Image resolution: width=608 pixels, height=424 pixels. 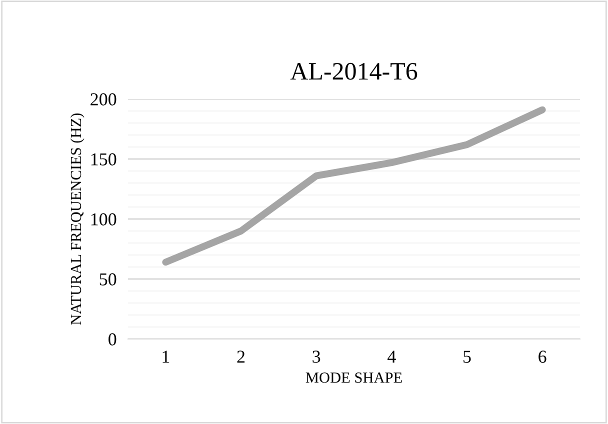 What do you see at coordinates (103, 99) in the screenshot?
I see `y-tick-label: 200` at bounding box center [103, 99].